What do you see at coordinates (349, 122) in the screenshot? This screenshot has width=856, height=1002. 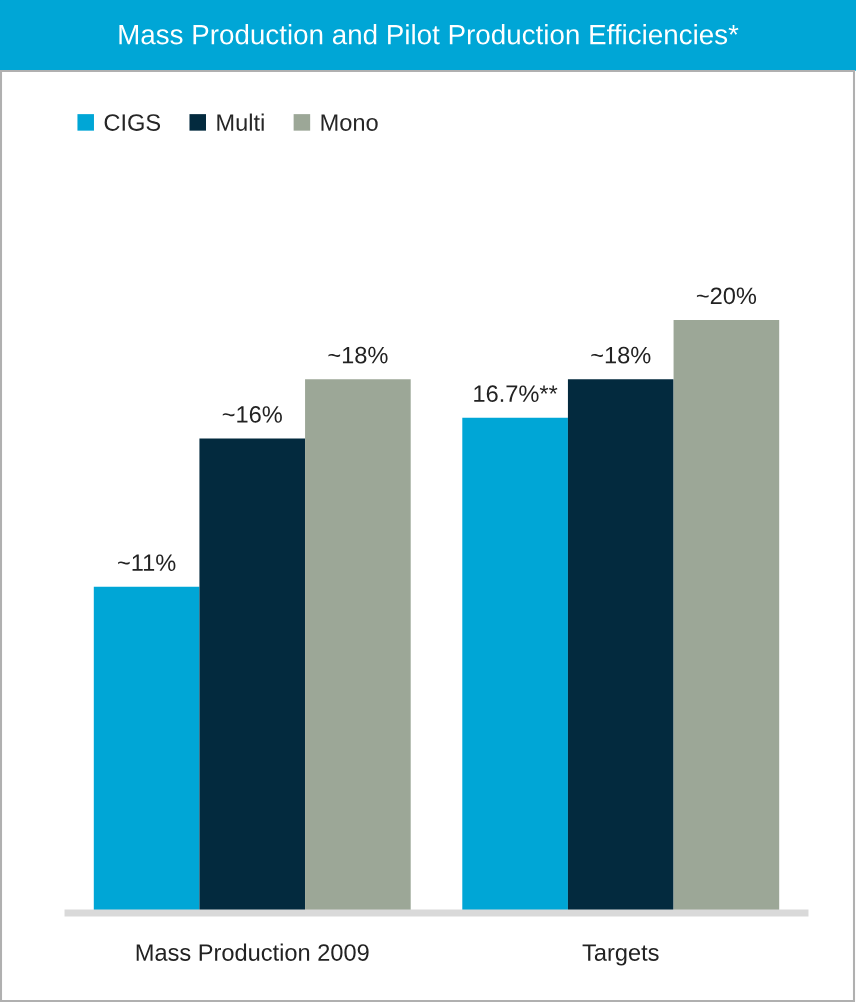 I see `legend-label: Mono` at bounding box center [349, 122].